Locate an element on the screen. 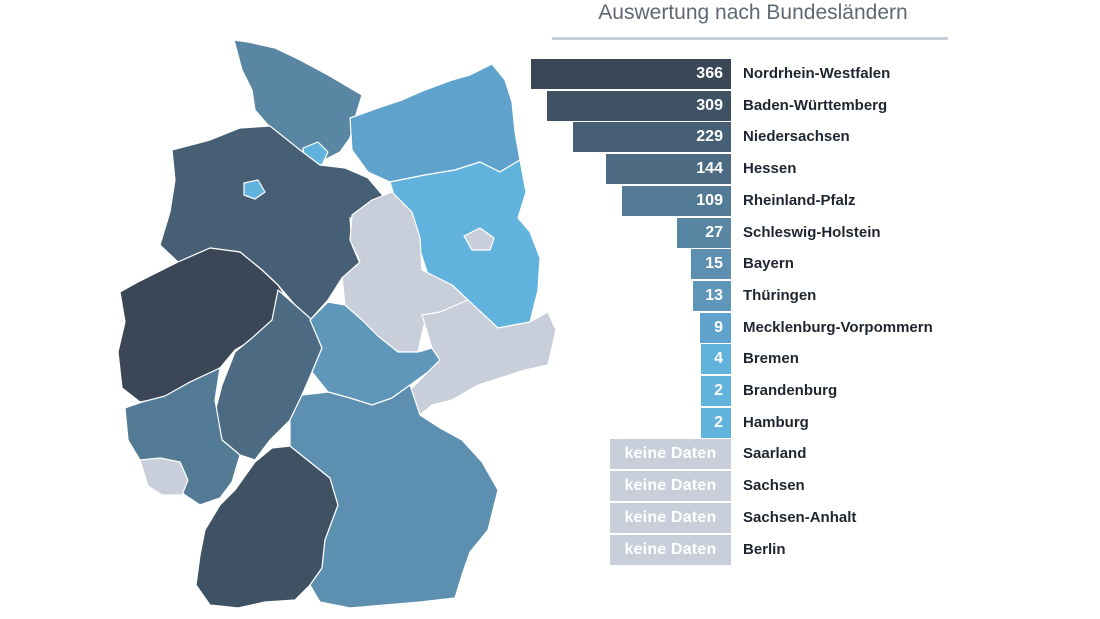 The width and height of the screenshot is (1100, 619). bar-row: 27 Schleswig-Holstein is located at coordinates (550, 232).